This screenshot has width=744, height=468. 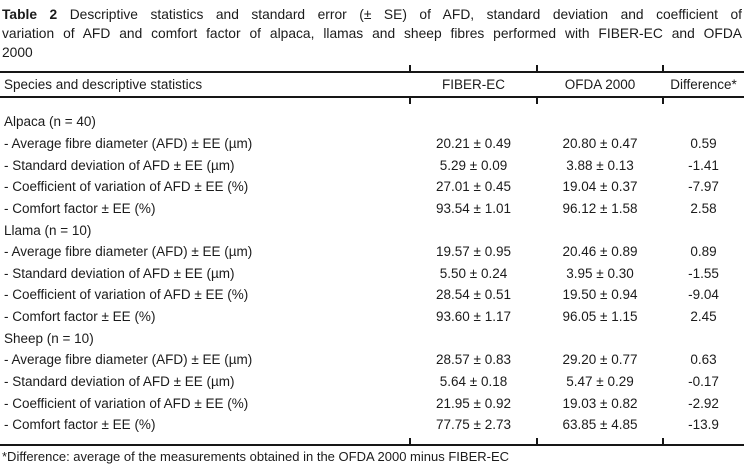 What do you see at coordinates (49, 338) in the screenshot?
I see `species-label: Sheep (n = 10)` at bounding box center [49, 338].